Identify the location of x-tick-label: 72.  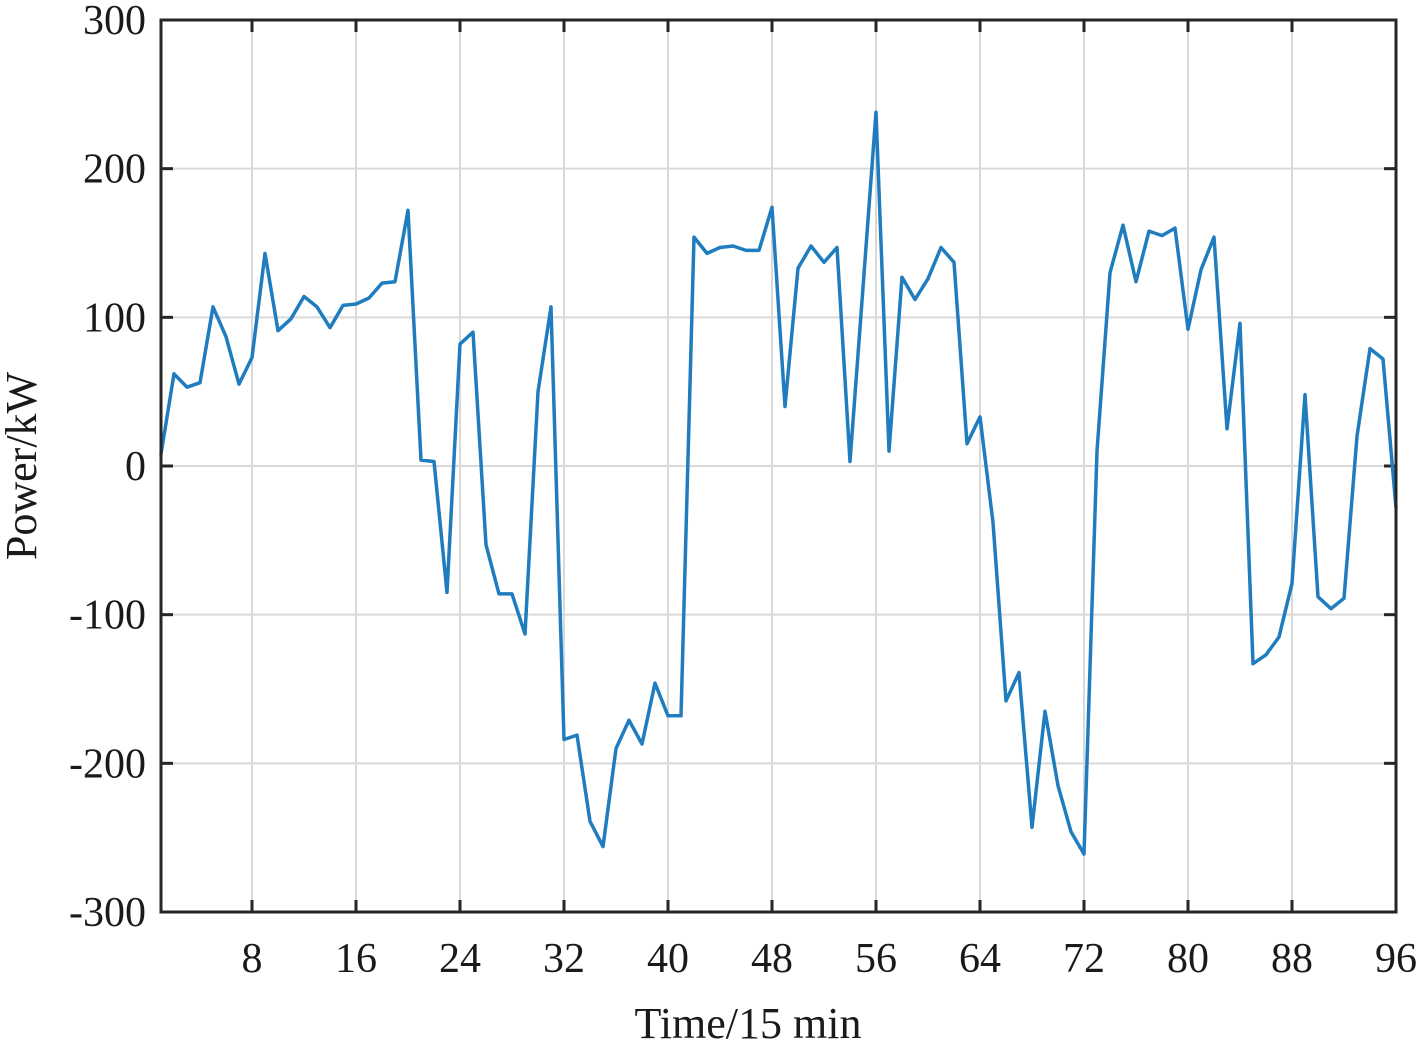
(1084, 959).